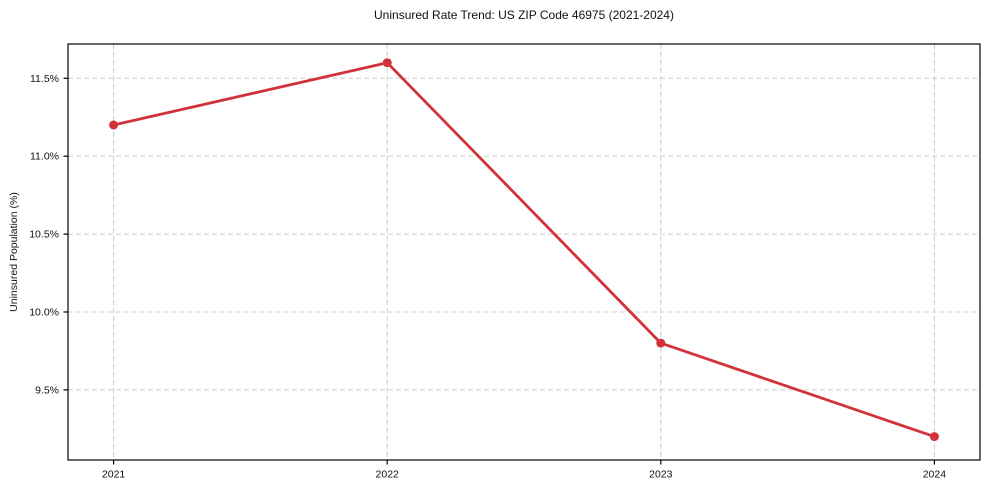 This screenshot has width=989, height=490. I want to click on y-tick-label: 10.0%, so click(44, 312).